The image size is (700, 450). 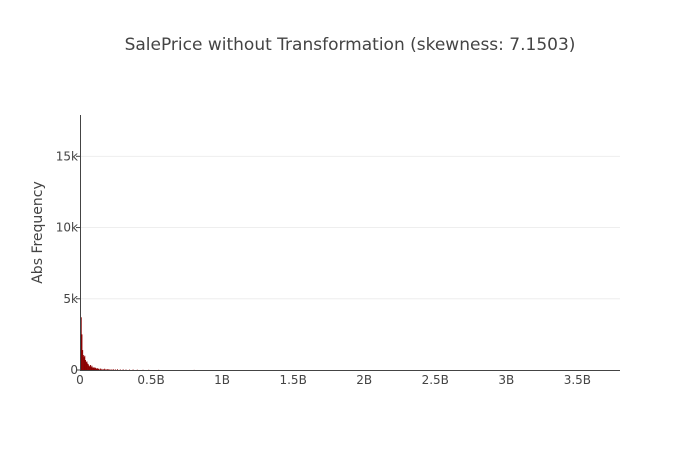 What do you see at coordinates (292, 380) in the screenshot?
I see `x-tick-label: 1.5B` at bounding box center [292, 380].